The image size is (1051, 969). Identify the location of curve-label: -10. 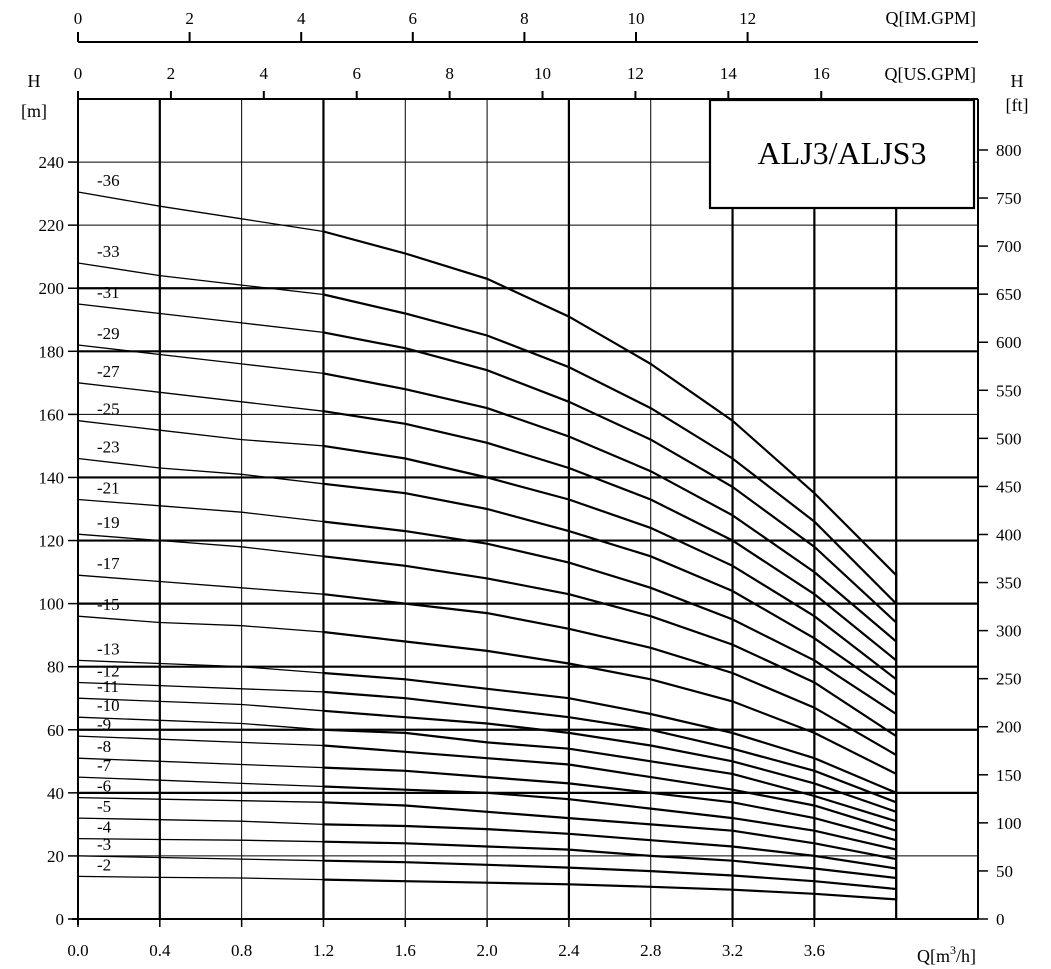
(108, 705).